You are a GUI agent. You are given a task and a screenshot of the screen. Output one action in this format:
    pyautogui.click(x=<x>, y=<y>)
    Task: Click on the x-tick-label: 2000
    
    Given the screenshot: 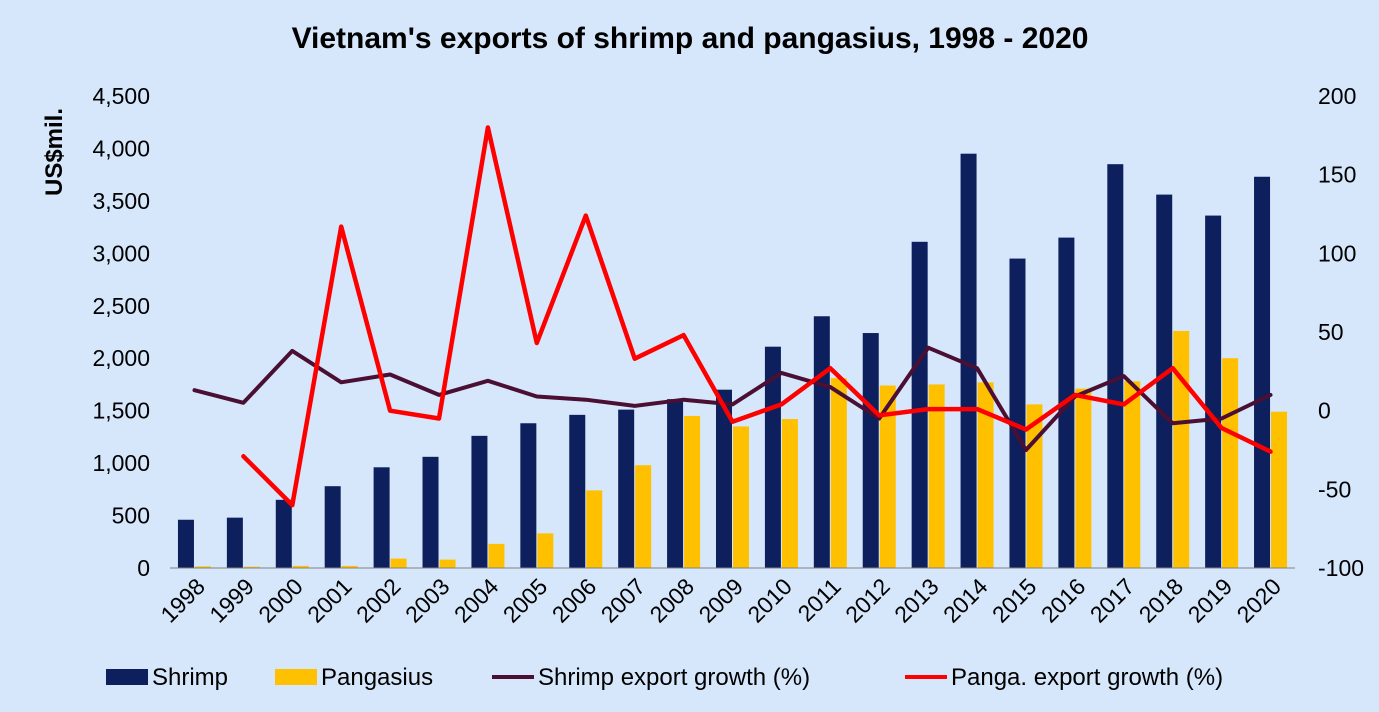 What is the action you would take?
    pyautogui.click(x=280, y=600)
    